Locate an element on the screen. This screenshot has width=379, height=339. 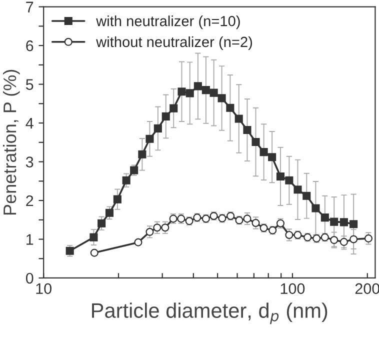
y-axis-title: Penetration, P (%) is located at coordinates (11, 142).